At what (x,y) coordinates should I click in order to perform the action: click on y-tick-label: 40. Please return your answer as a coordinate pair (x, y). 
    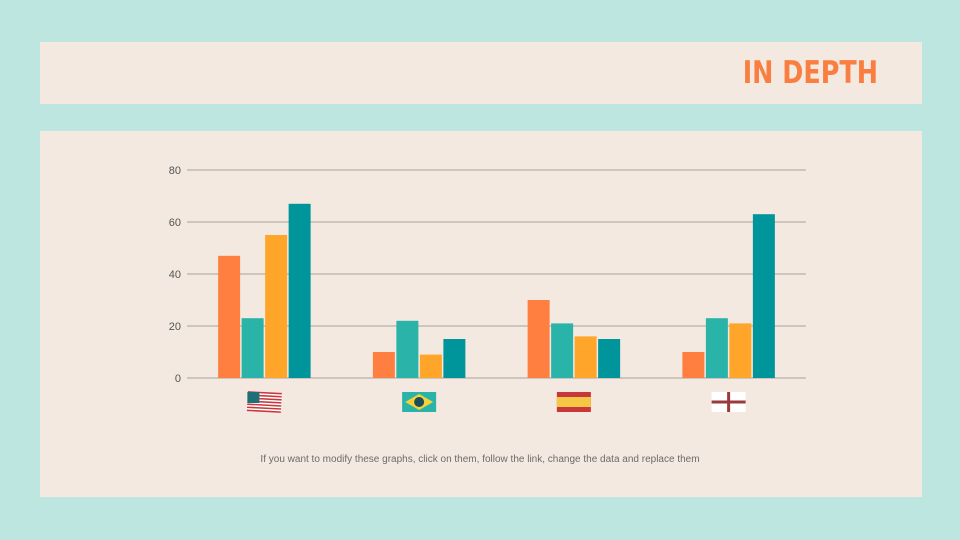
    Looking at the image, I should click on (175, 275).